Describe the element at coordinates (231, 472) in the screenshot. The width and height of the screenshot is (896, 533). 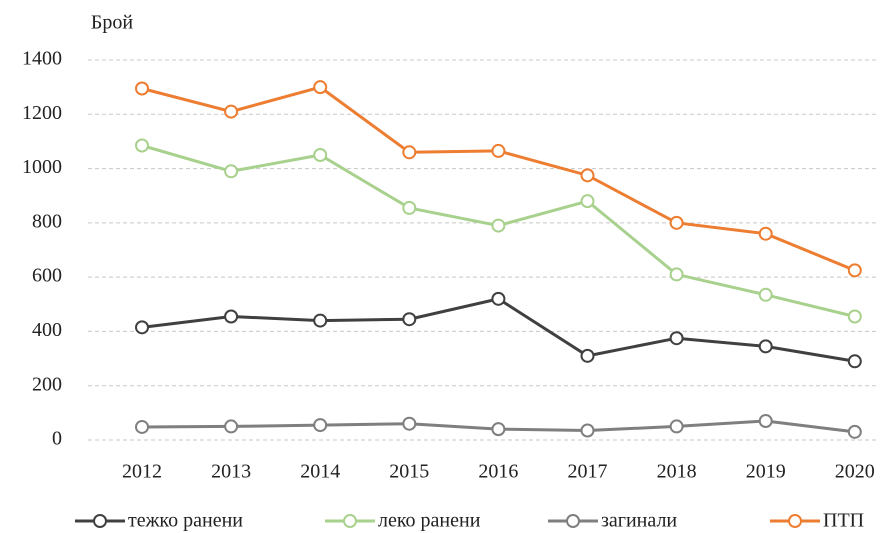
I see `x-tick-label: 2013` at that location.